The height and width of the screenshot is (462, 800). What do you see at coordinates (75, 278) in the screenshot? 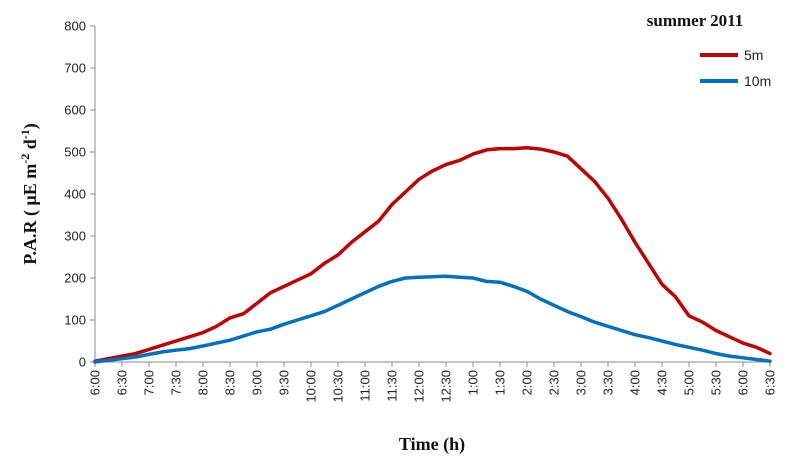
I see `y-tick-label: 200` at bounding box center [75, 278].